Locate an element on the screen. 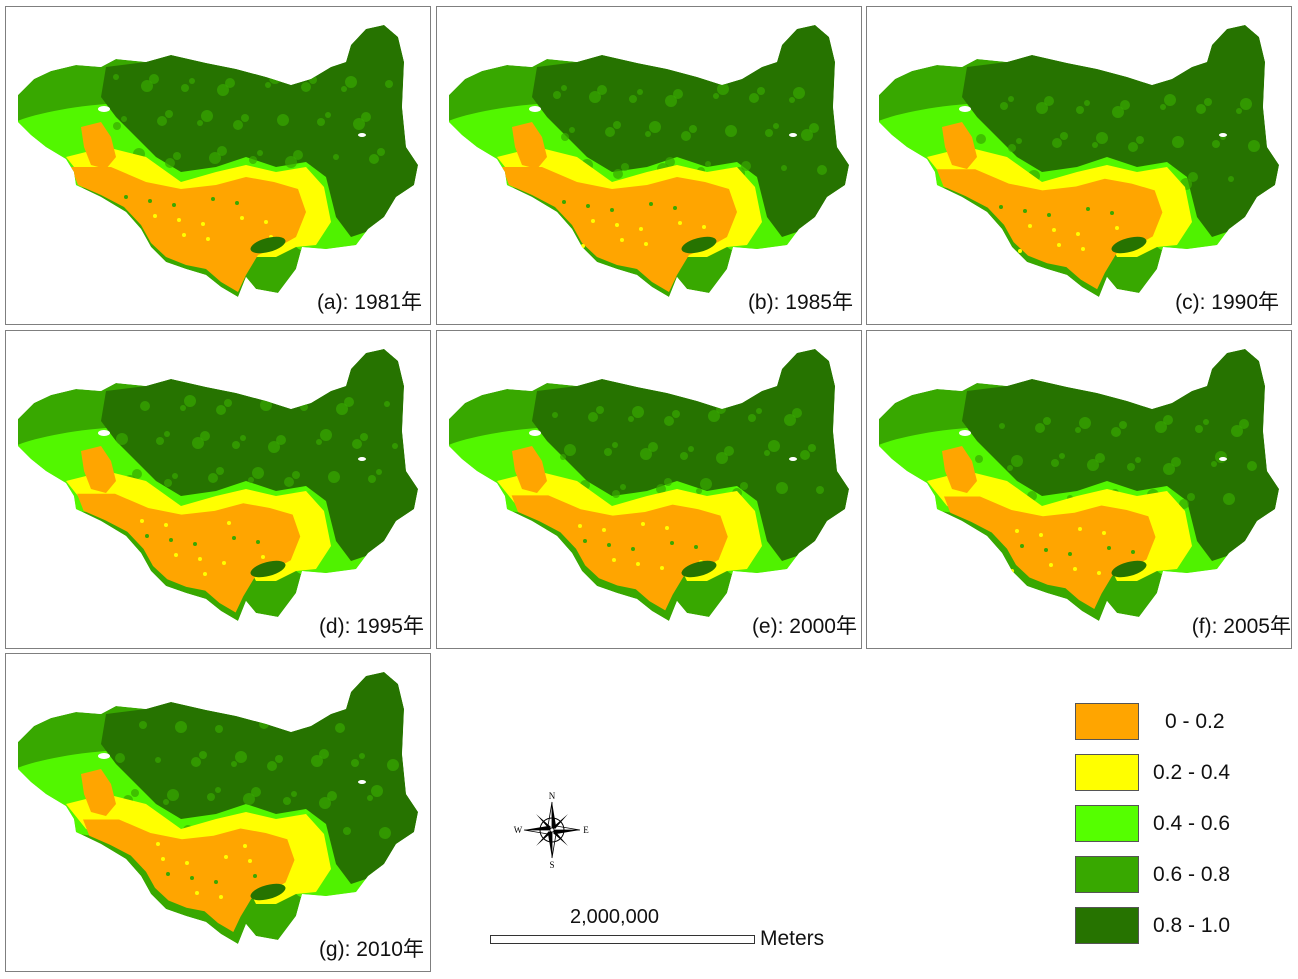  scale-bar: 2,000,000 Meters is located at coordinates (670, 930).